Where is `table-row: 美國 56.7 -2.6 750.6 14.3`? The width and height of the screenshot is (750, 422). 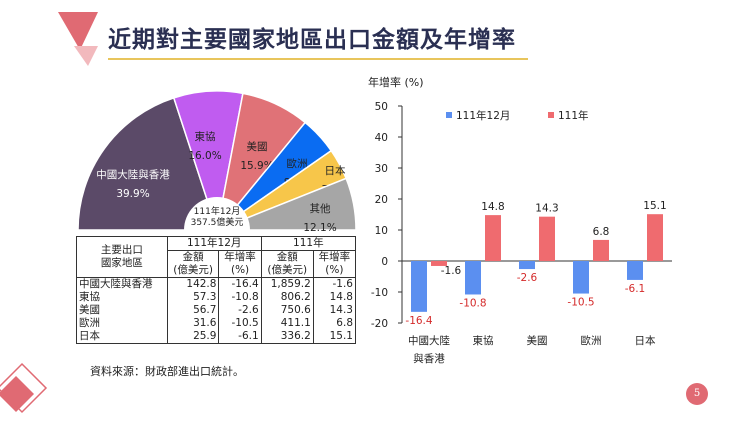
table-row: 美國 56.7 -2.6 750.6 14.3 is located at coordinates (216, 310).